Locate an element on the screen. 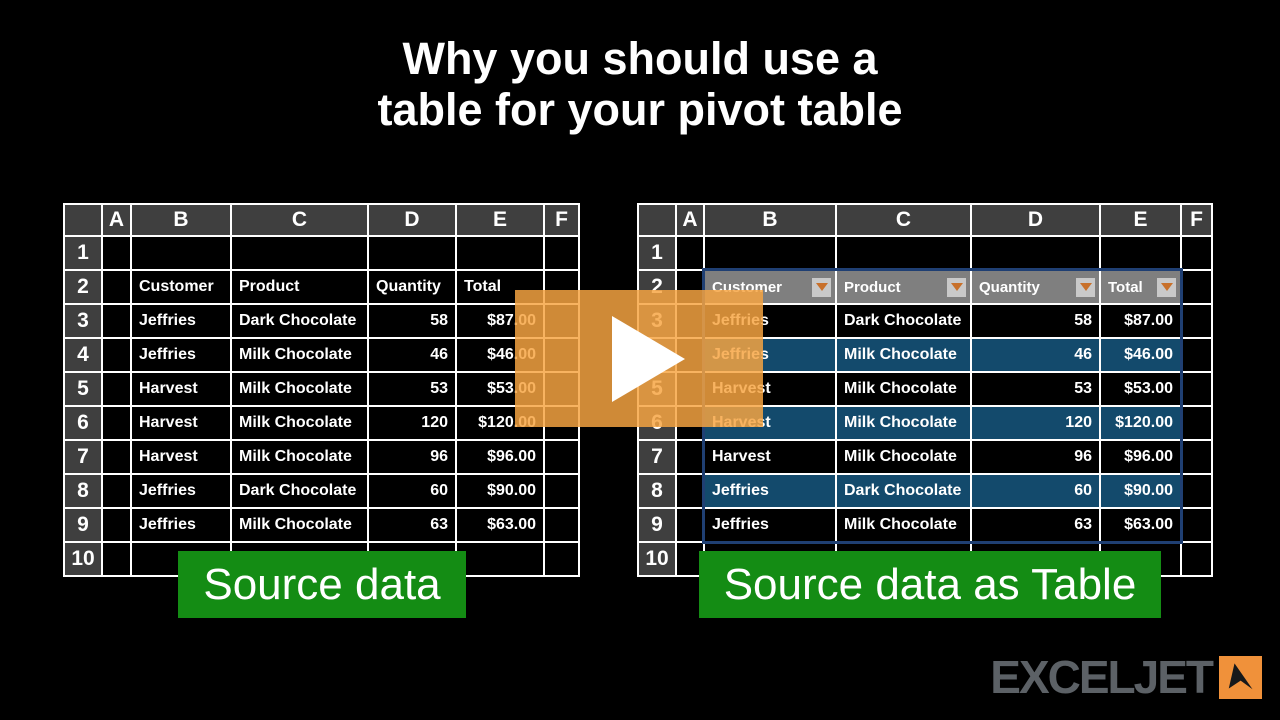 The image size is (1280, 720). row-header-6: 6 is located at coordinates (83, 423).